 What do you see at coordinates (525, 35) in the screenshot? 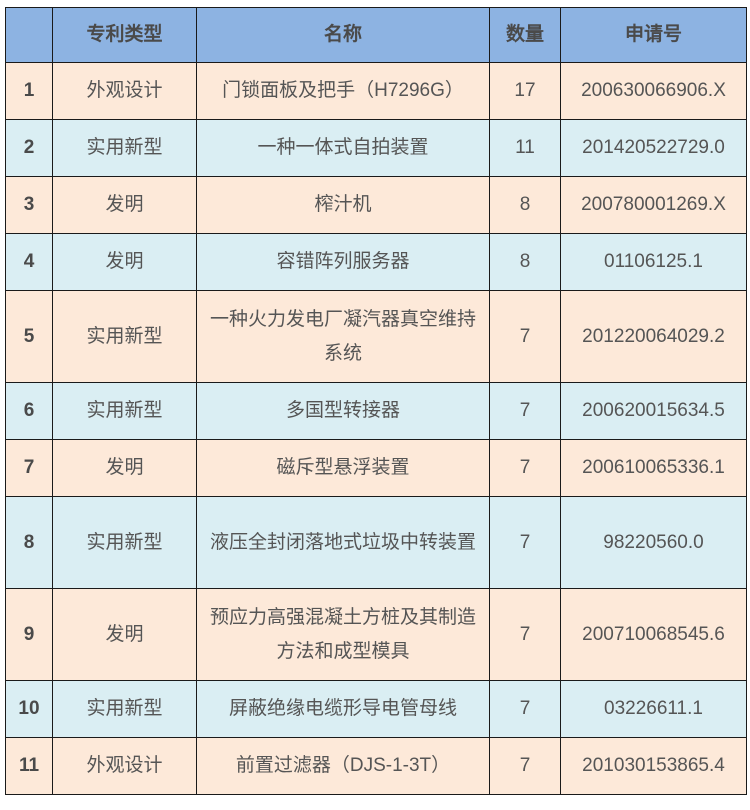
I see `header-count: 数量` at bounding box center [525, 35].